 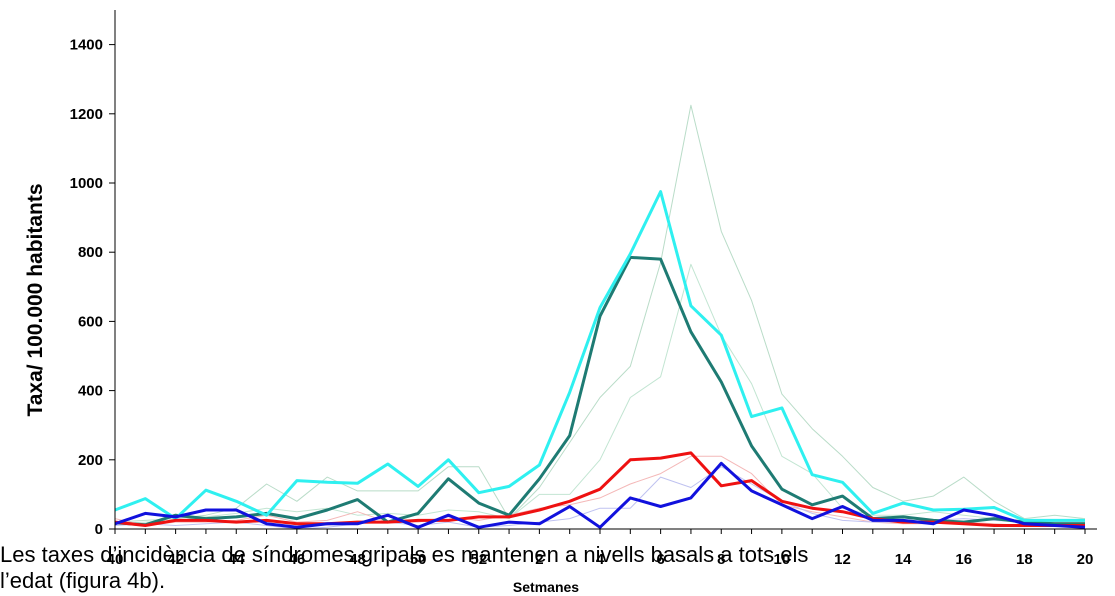 I want to click on x-tick-label: 40, so click(x=115, y=559).